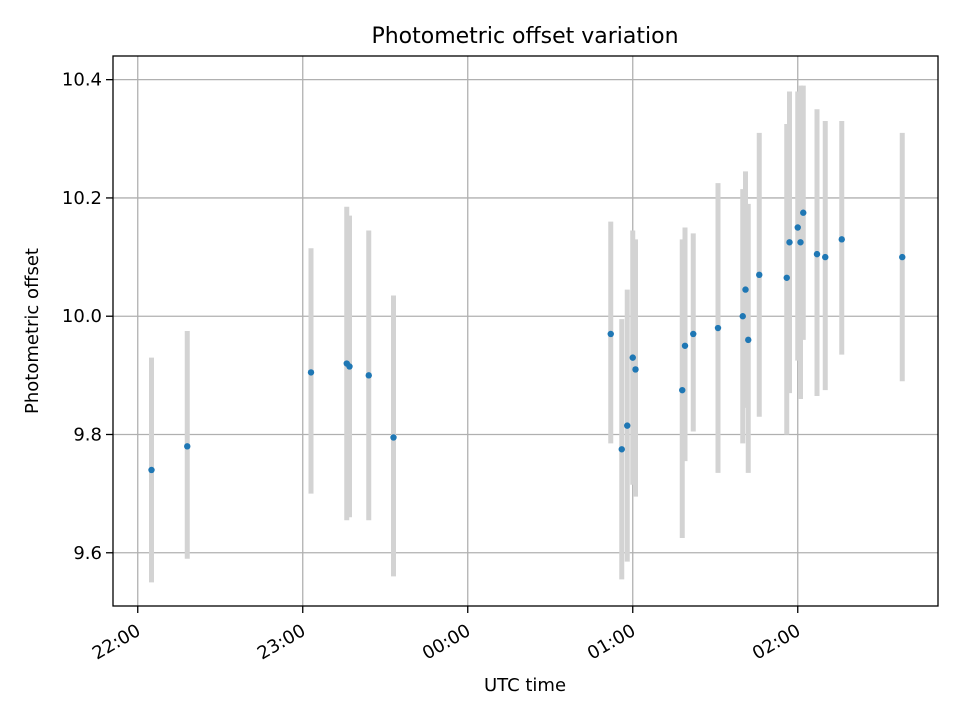 This screenshot has width=960, height=720. Describe the element at coordinates (82, 316) in the screenshot. I see `y-tick-label: 10.0` at that location.